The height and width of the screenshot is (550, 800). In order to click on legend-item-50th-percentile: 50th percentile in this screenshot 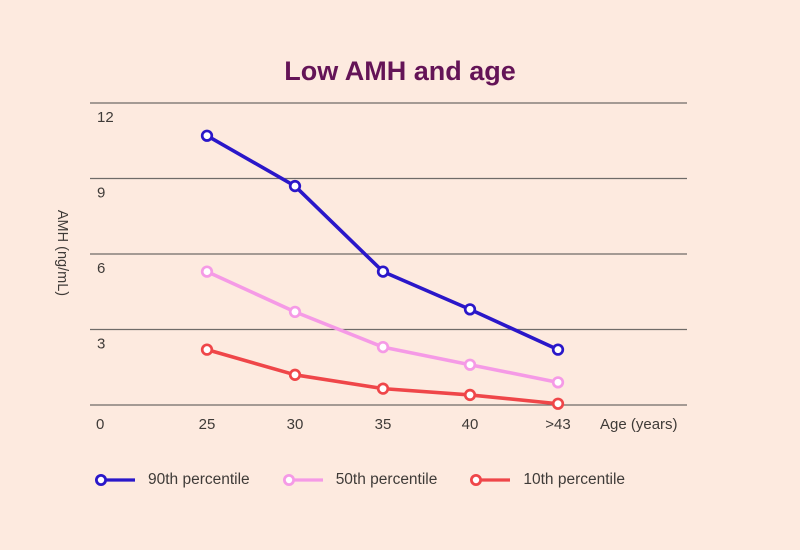, I will do `click(359, 480)`.